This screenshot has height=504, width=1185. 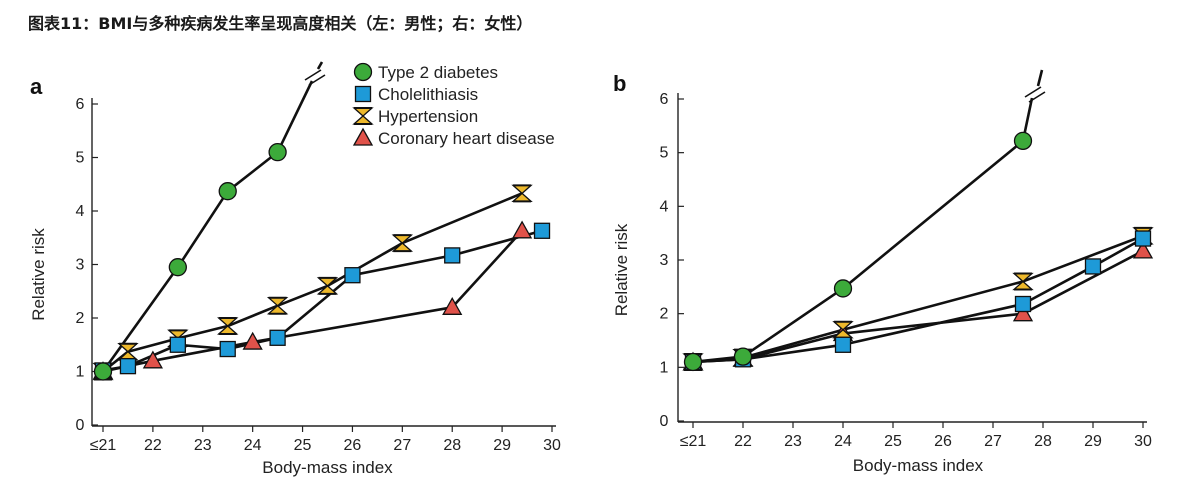 I want to click on panel-letter: a, so click(x=36, y=86).